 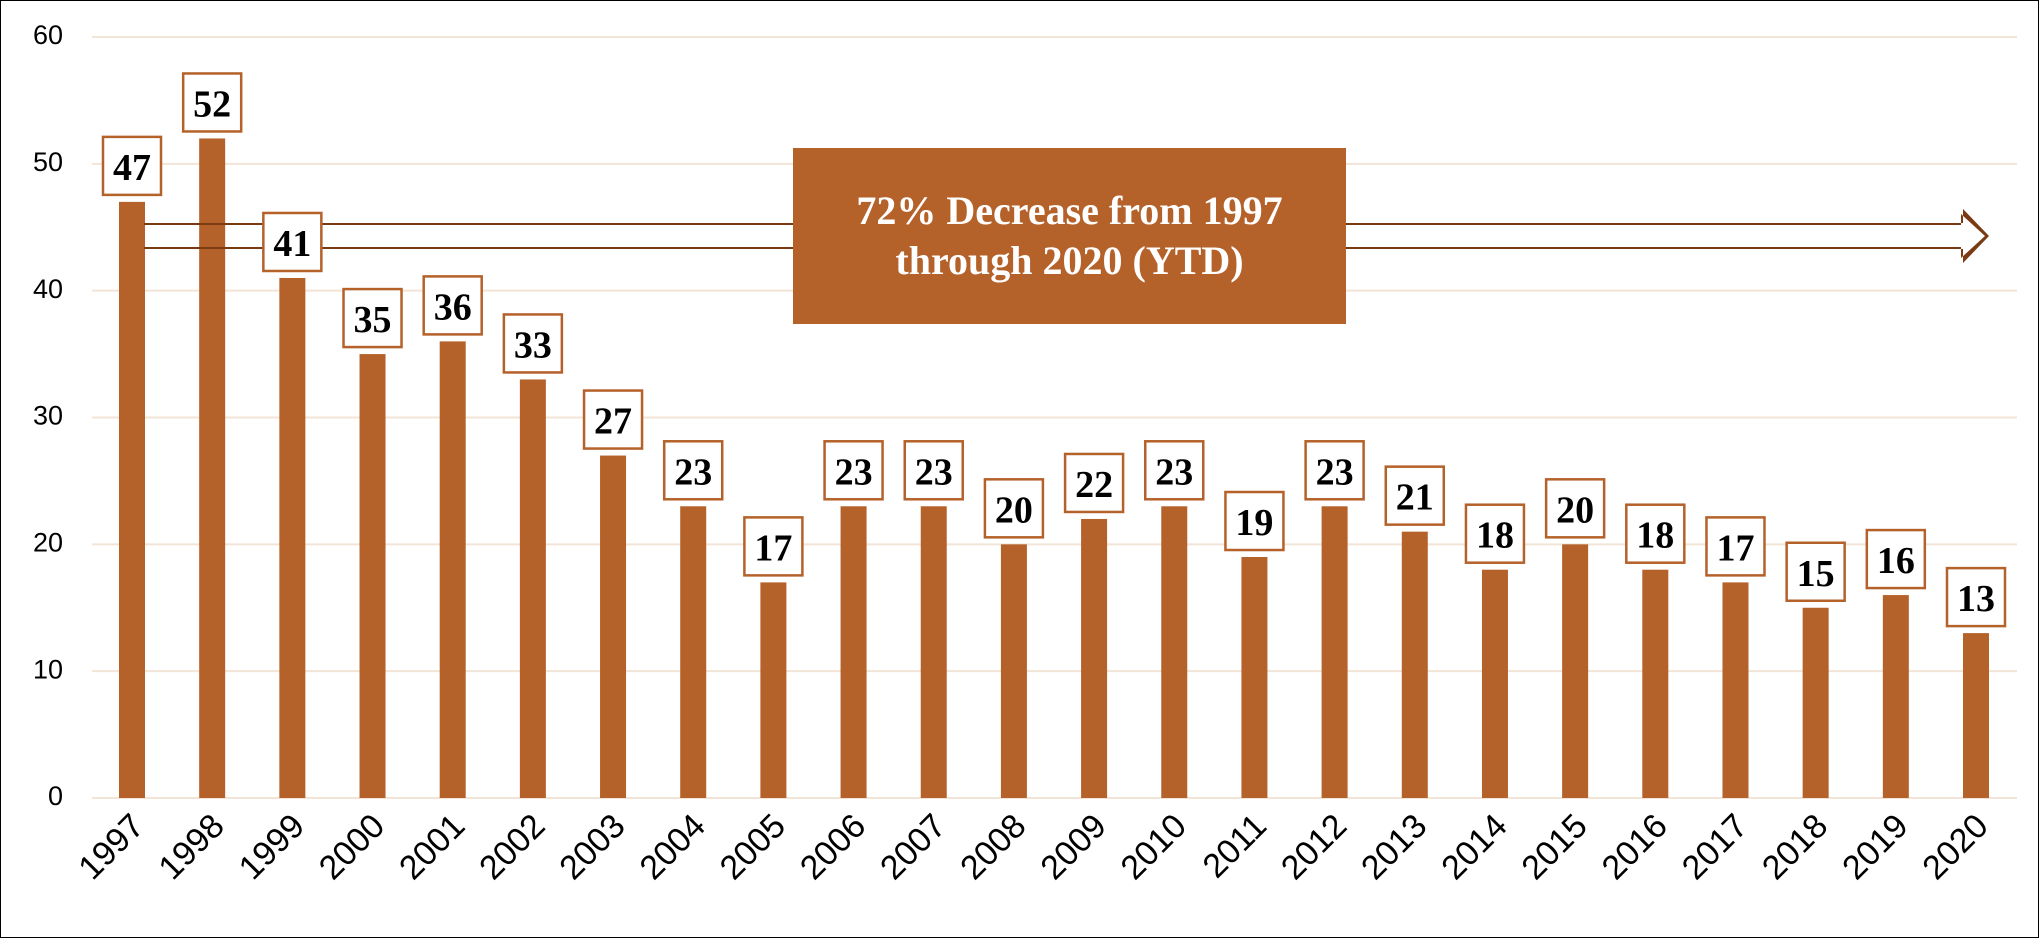 I want to click on x-tick-label: 2014, so click(x=1474, y=847).